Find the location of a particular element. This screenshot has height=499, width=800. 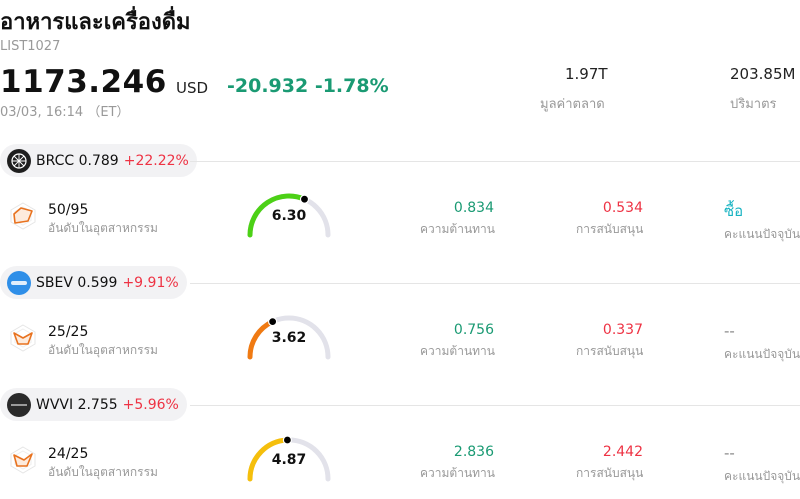

volume-label: ปริมาตร is located at coordinates (753, 104).